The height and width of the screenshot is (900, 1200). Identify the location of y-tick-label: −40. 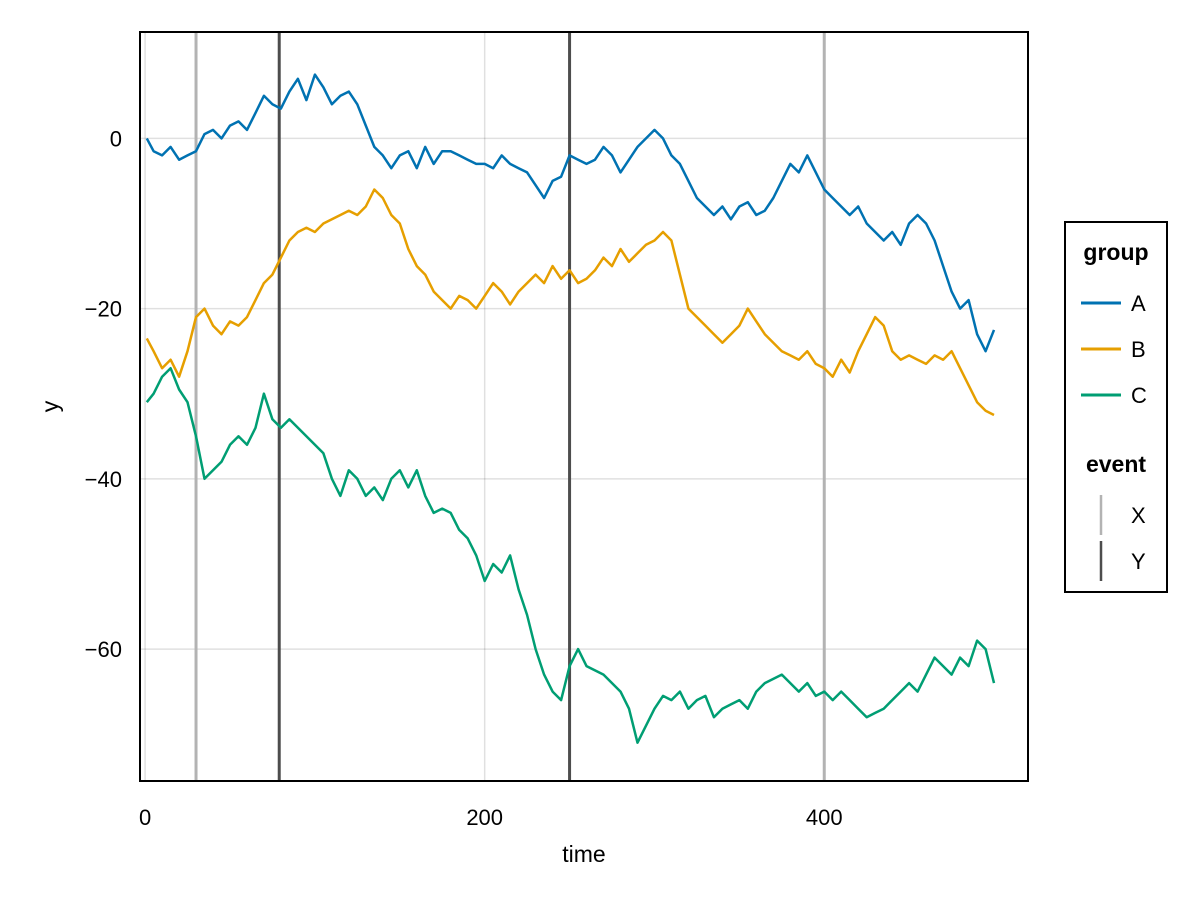
(103, 479).